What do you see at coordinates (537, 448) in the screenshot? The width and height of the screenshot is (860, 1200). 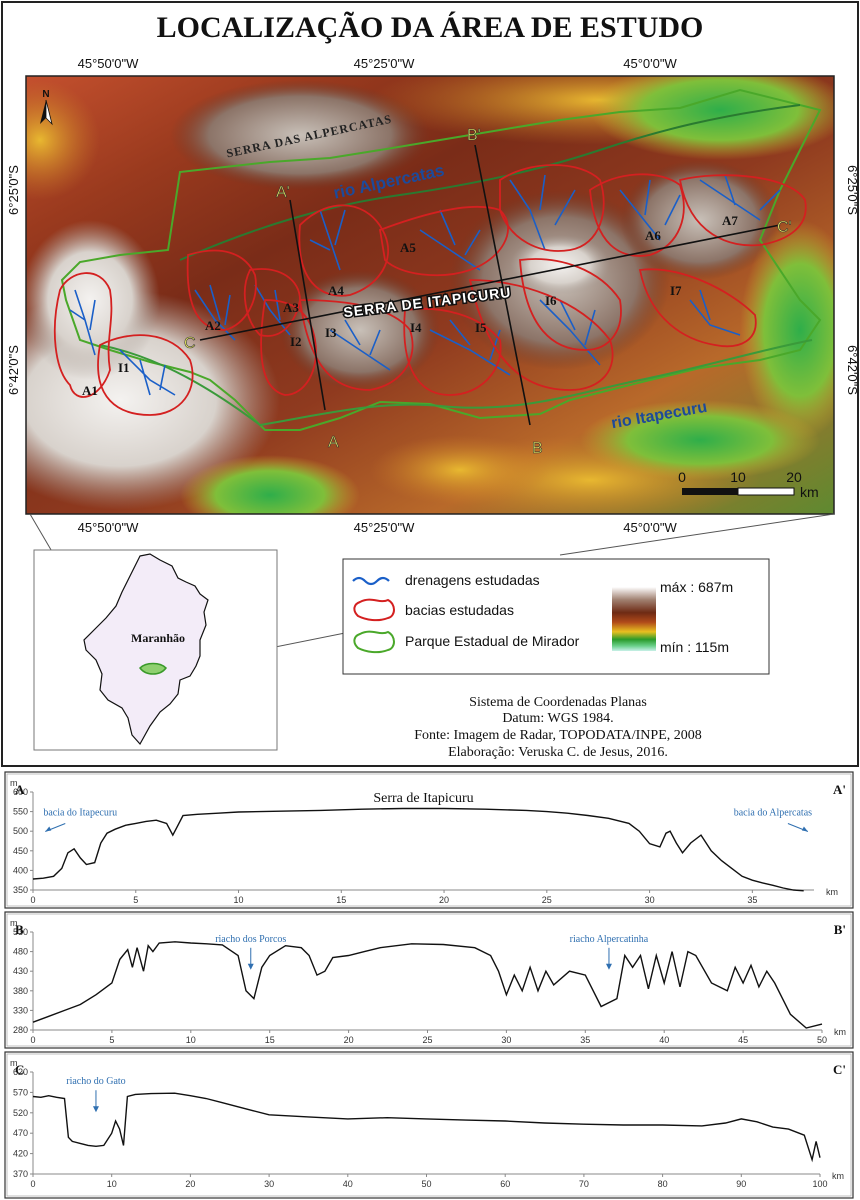 I see `section-label-b: B` at bounding box center [537, 448].